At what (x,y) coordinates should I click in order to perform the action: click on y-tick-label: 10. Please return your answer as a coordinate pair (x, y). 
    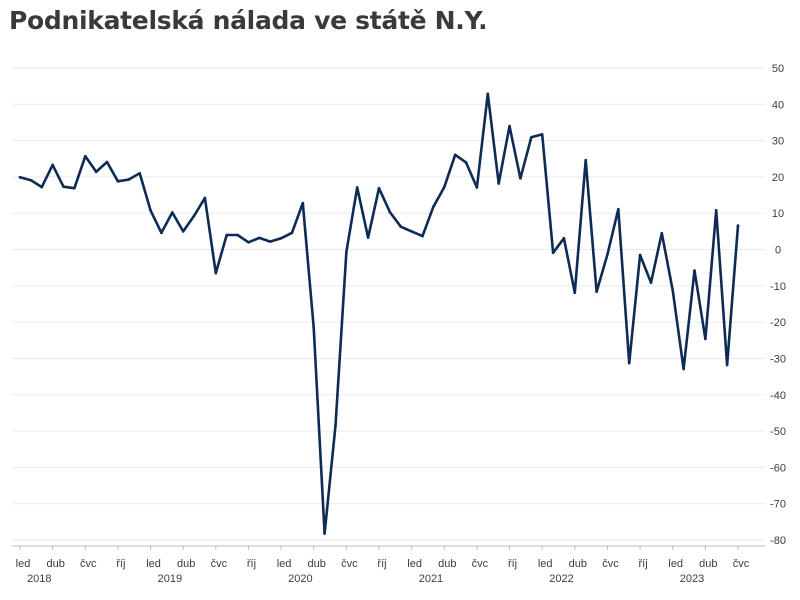
    Looking at the image, I should click on (778, 214).